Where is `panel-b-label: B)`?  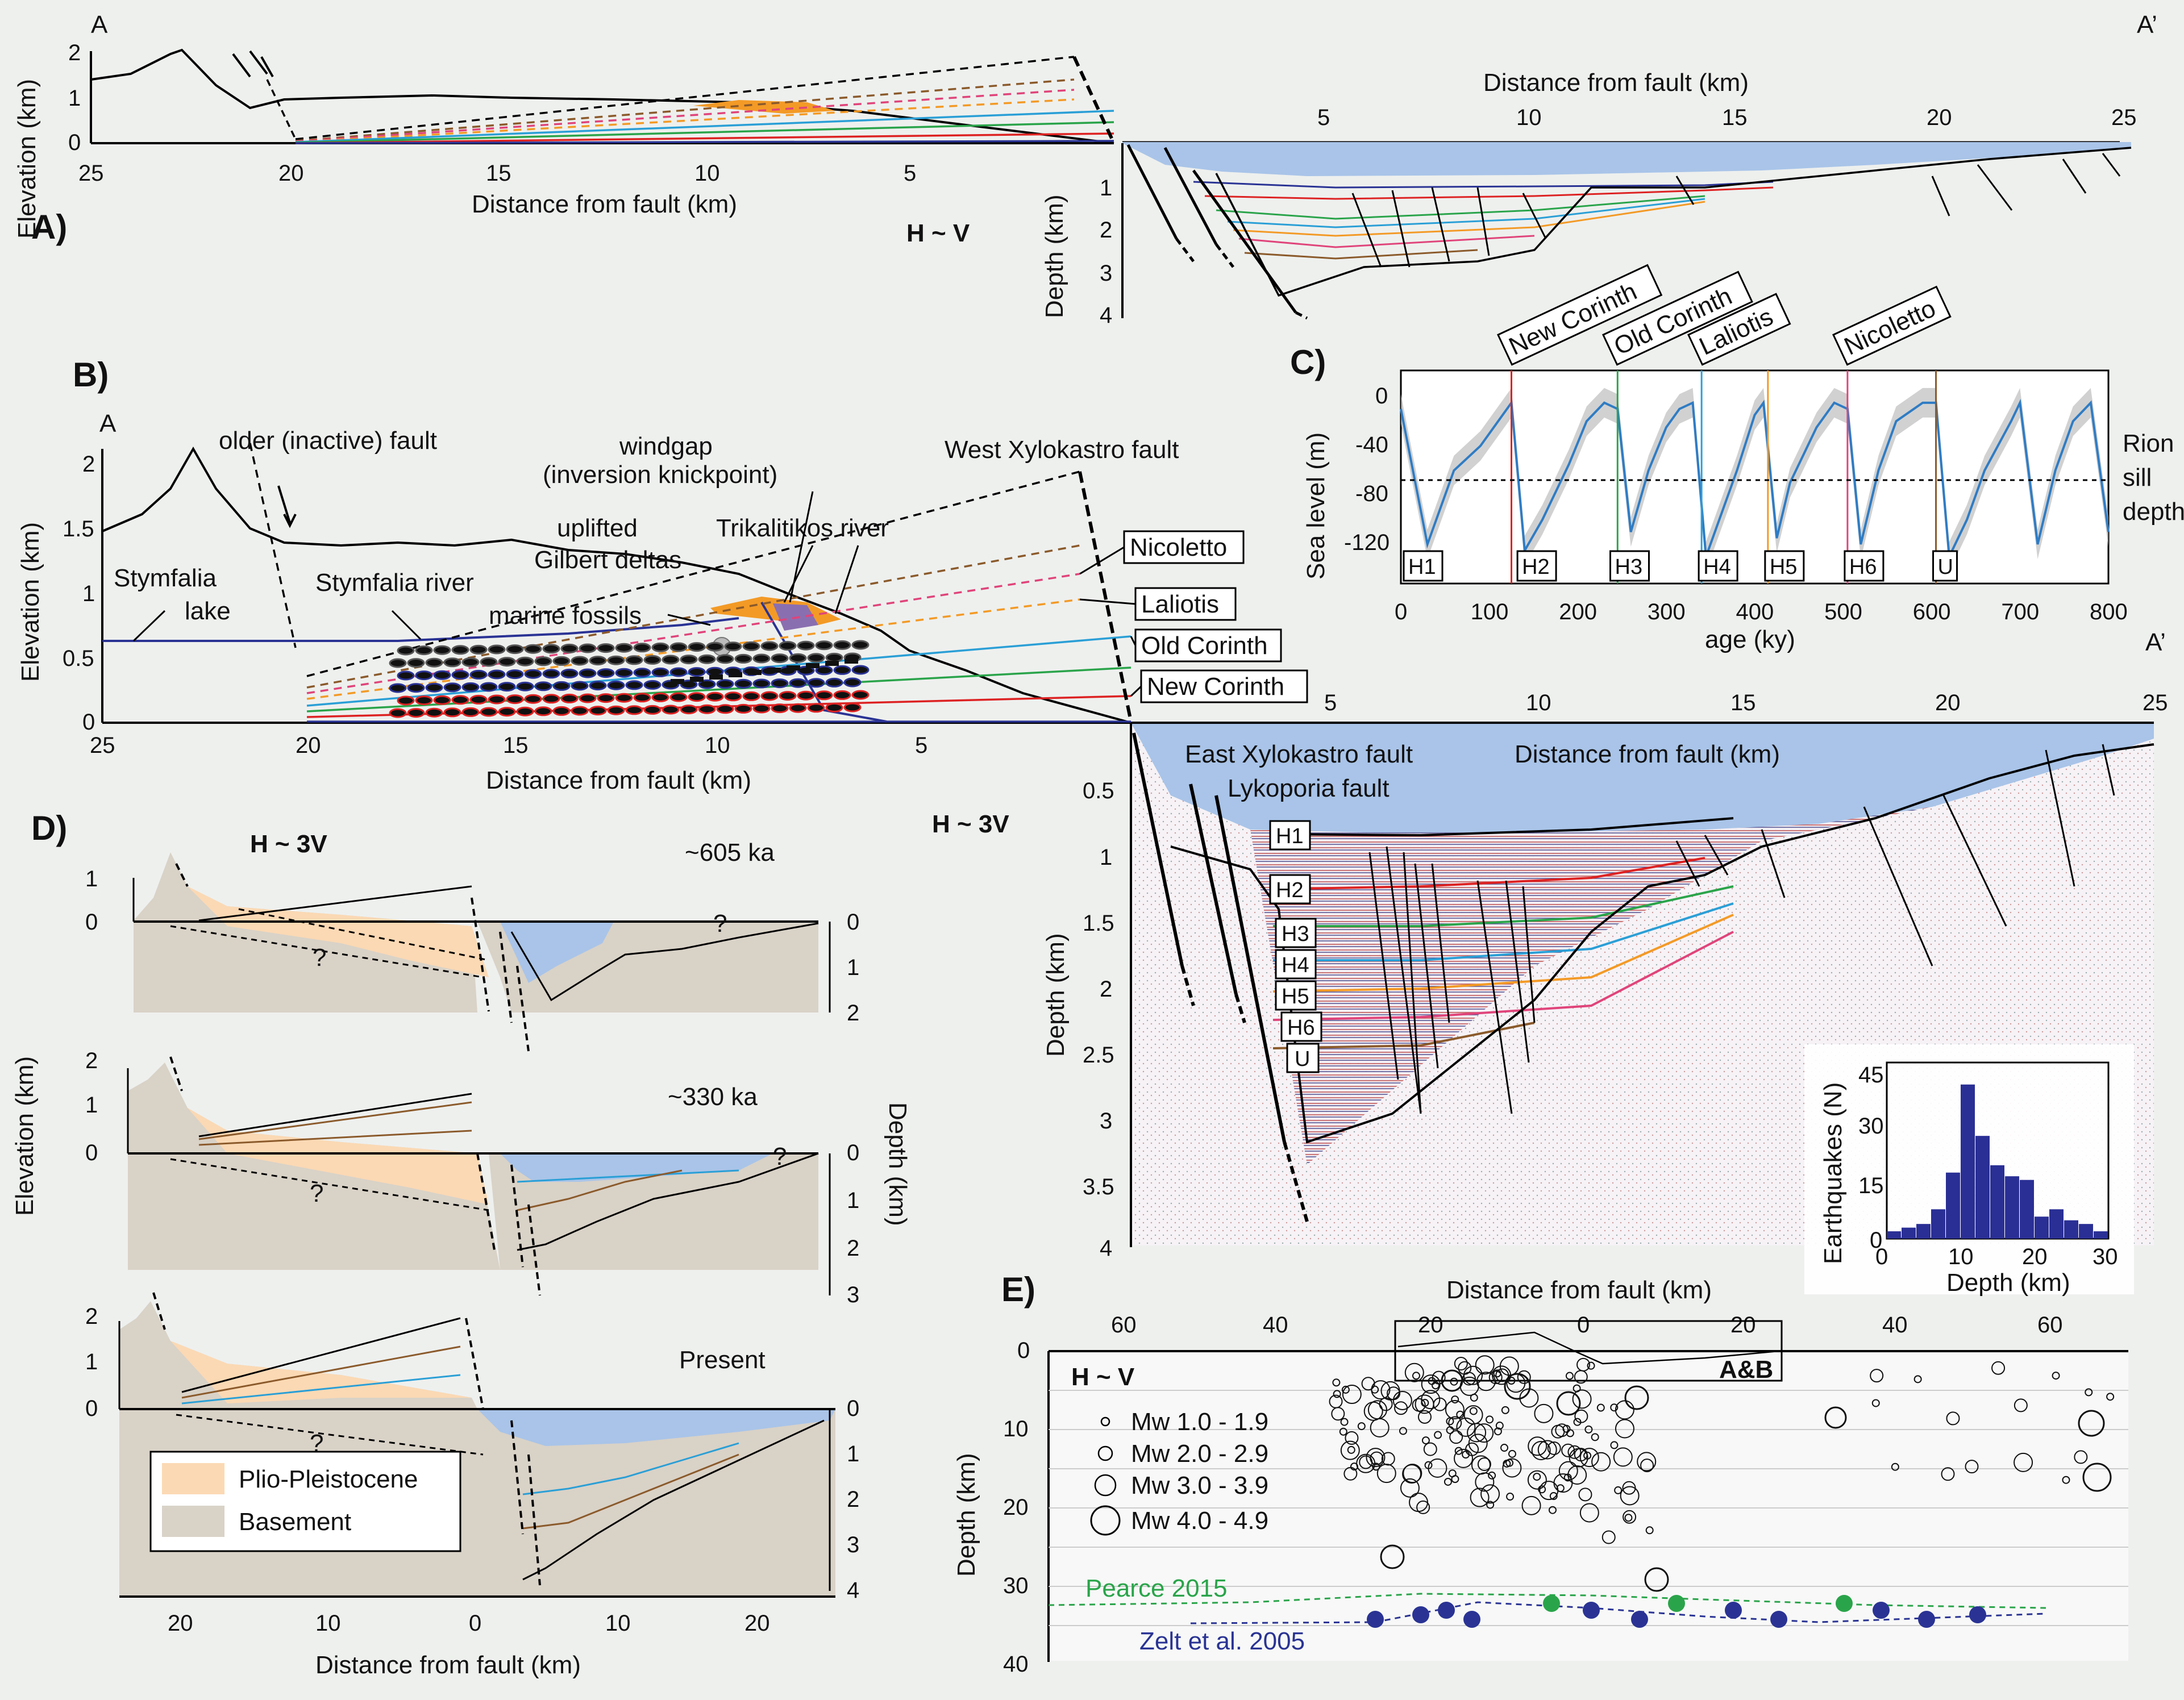
panel-b-label: B) is located at coordinates (91, 375).